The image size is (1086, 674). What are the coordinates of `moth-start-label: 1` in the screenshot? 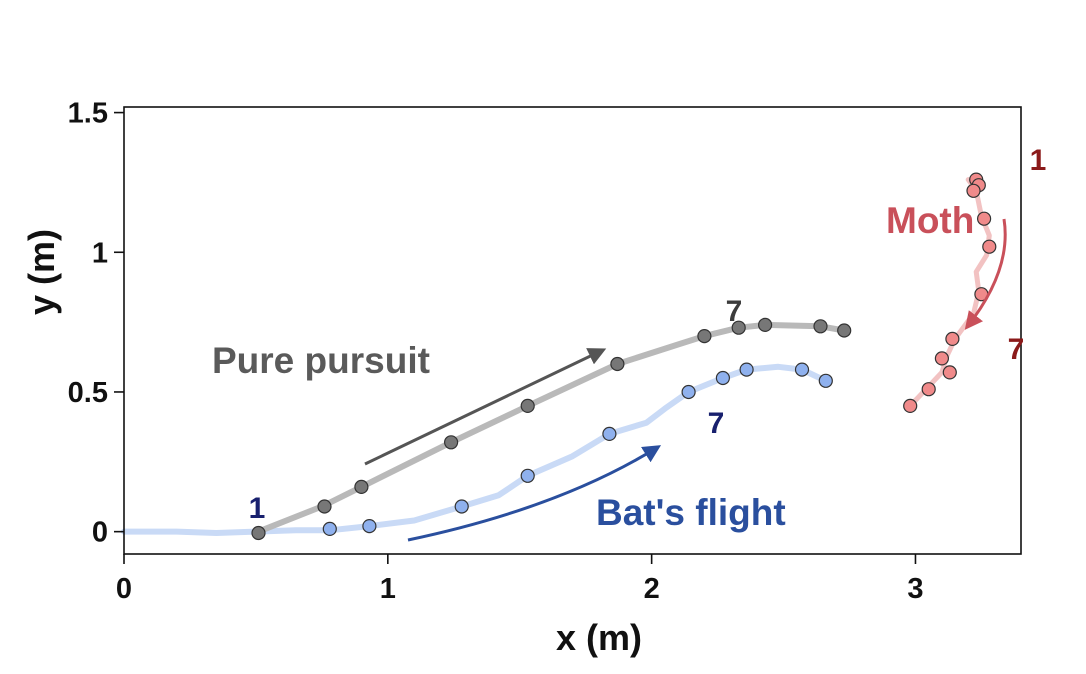 It's located at (1038, 160).